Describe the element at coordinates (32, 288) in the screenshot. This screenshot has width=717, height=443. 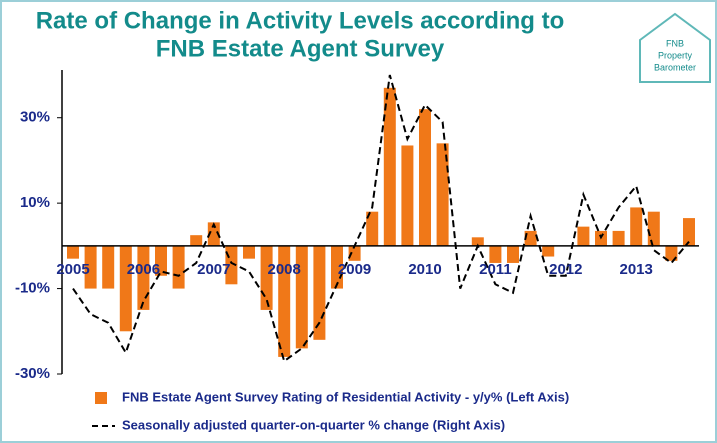
I see `y-tick-label: -10%` at that location.